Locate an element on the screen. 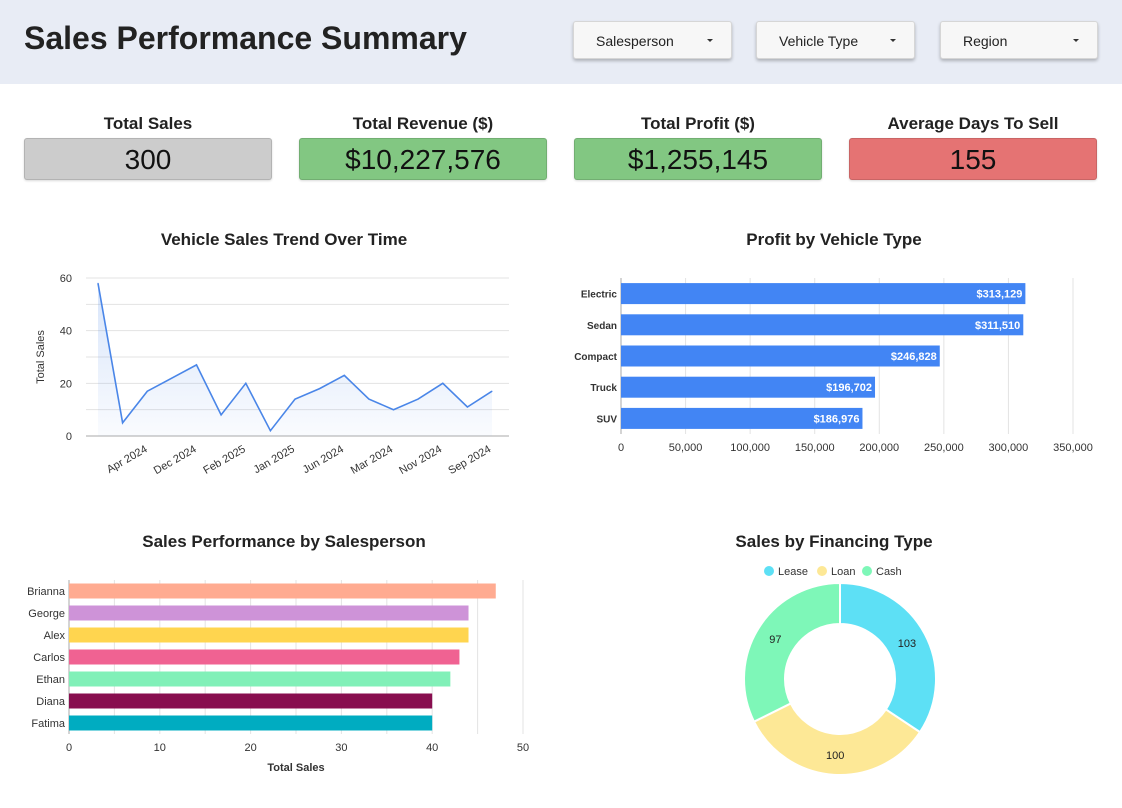 Image resolution: width=1122 pixels, height=808 pixels. kpi-value-total-revenue: $10,227,576 is located at coordinates (423, 159).